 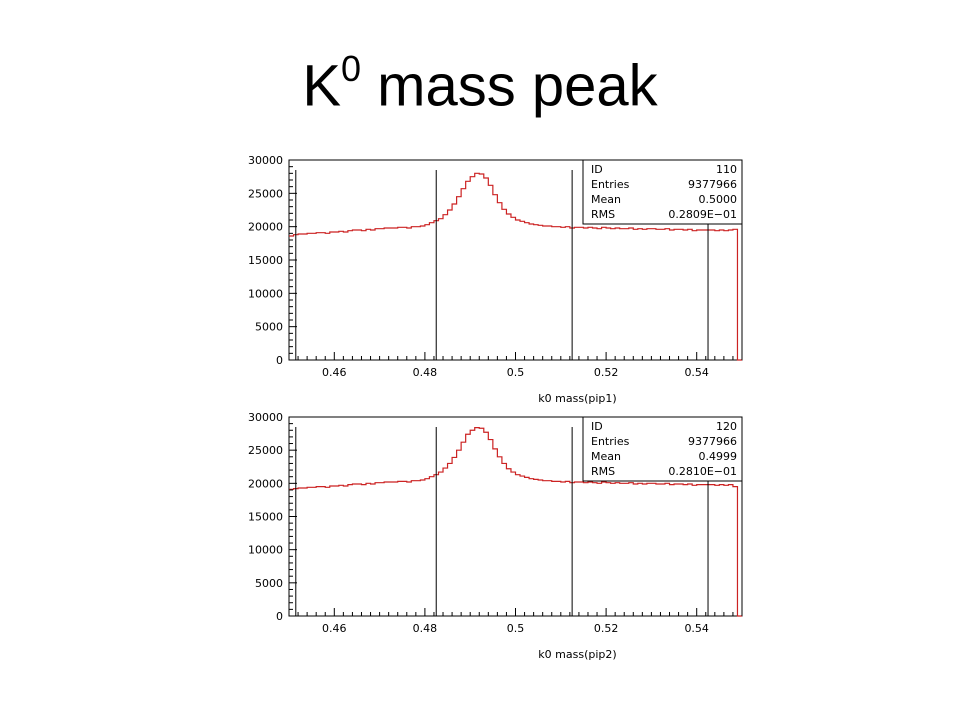 What do you see at coordinates (577, 398) in the screenshot?
I see `x-axis-label: k0 mass(pip1)` at bounding box center [577, 398].